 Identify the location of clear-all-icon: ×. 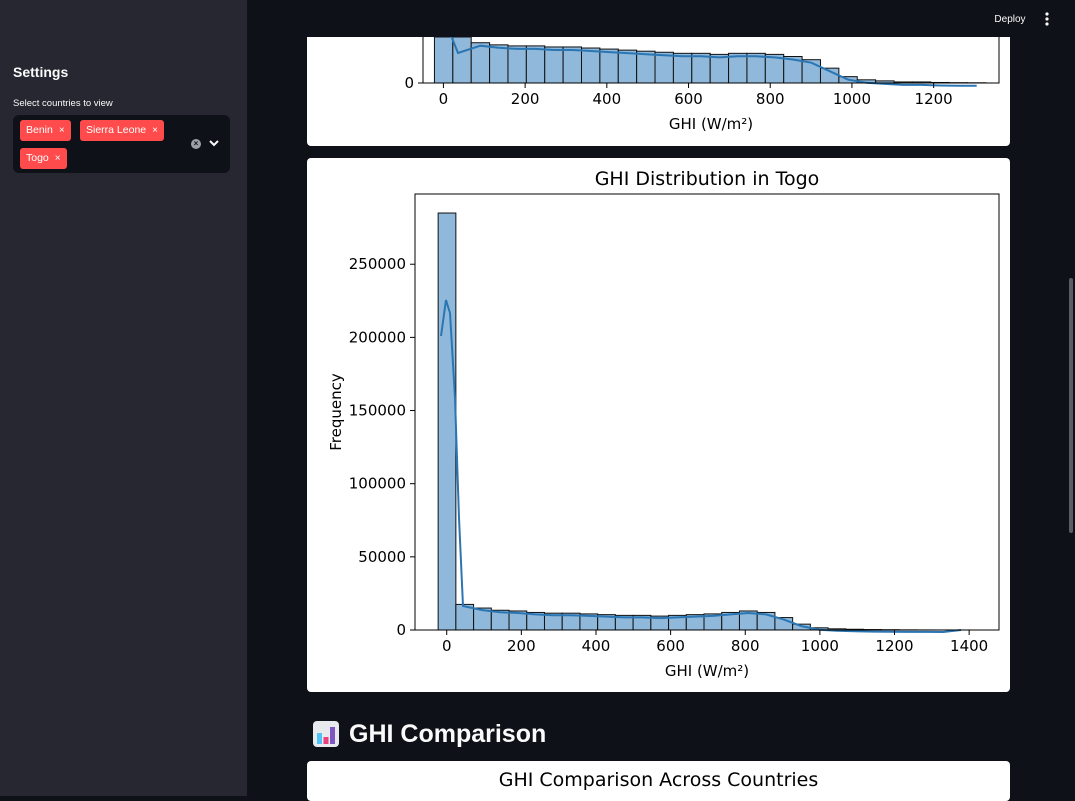
(196, 144).